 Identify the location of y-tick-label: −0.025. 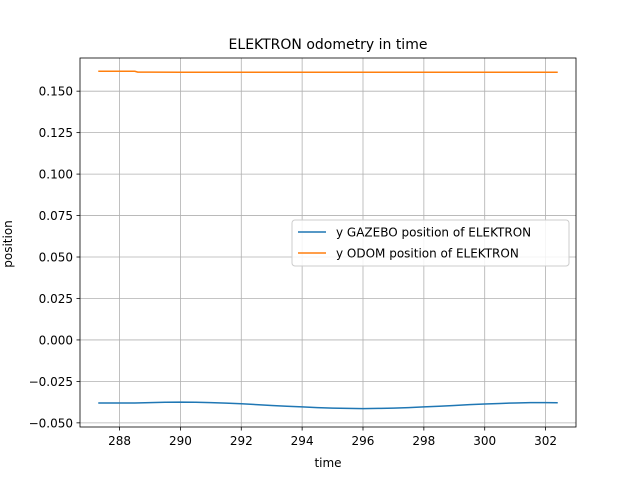
(51, 382).